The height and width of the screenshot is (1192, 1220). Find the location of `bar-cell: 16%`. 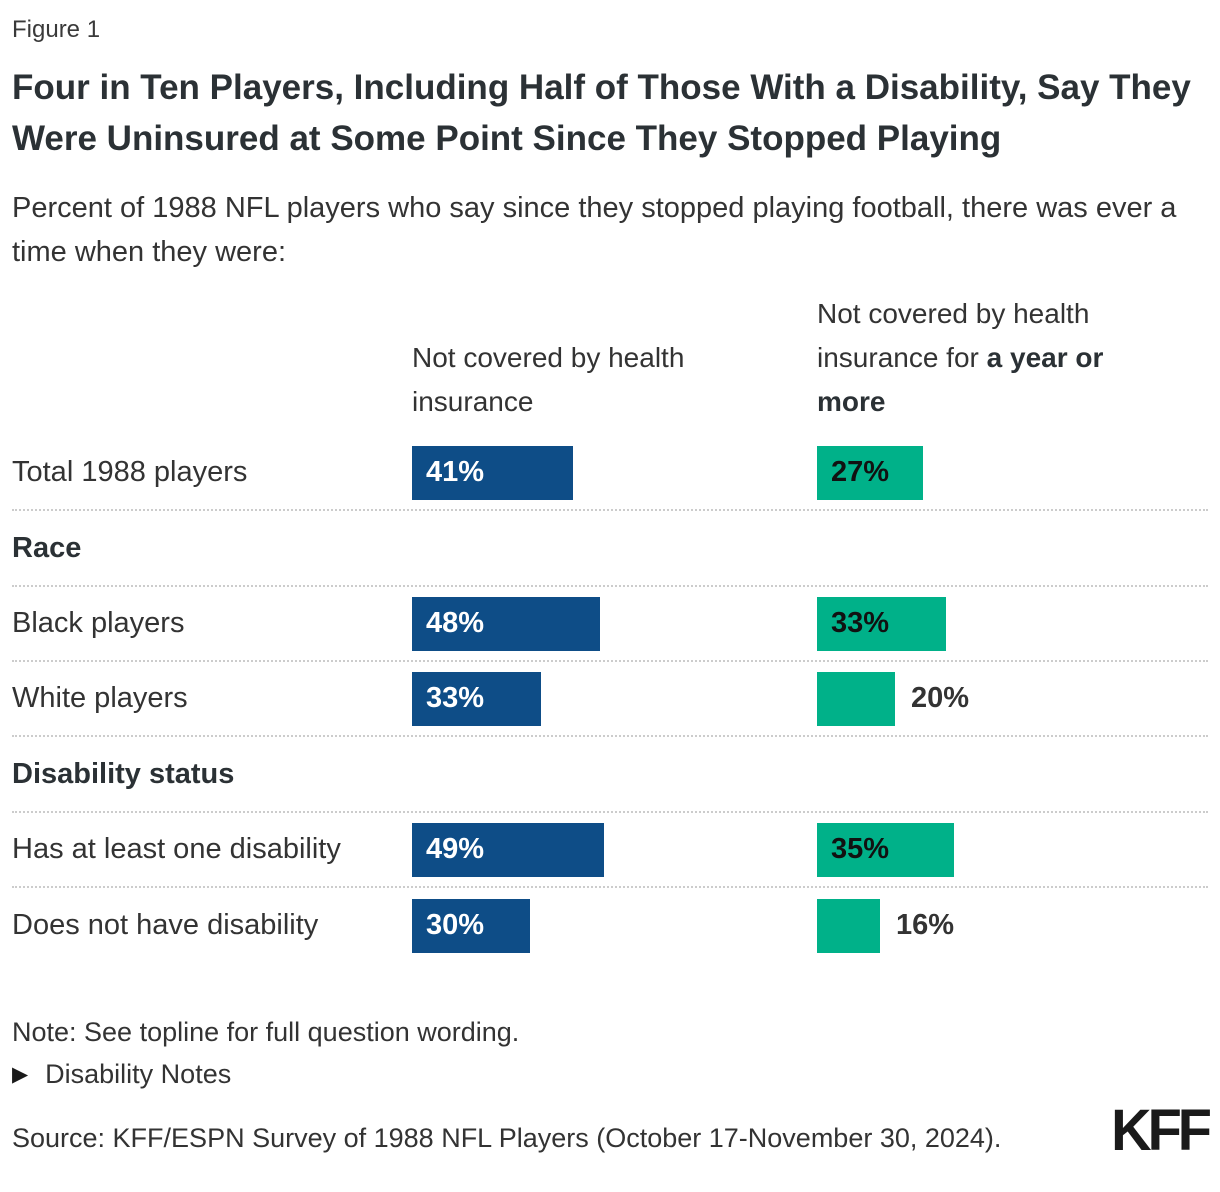

bar-cell: 16% is located at coordinates (1012, 925).